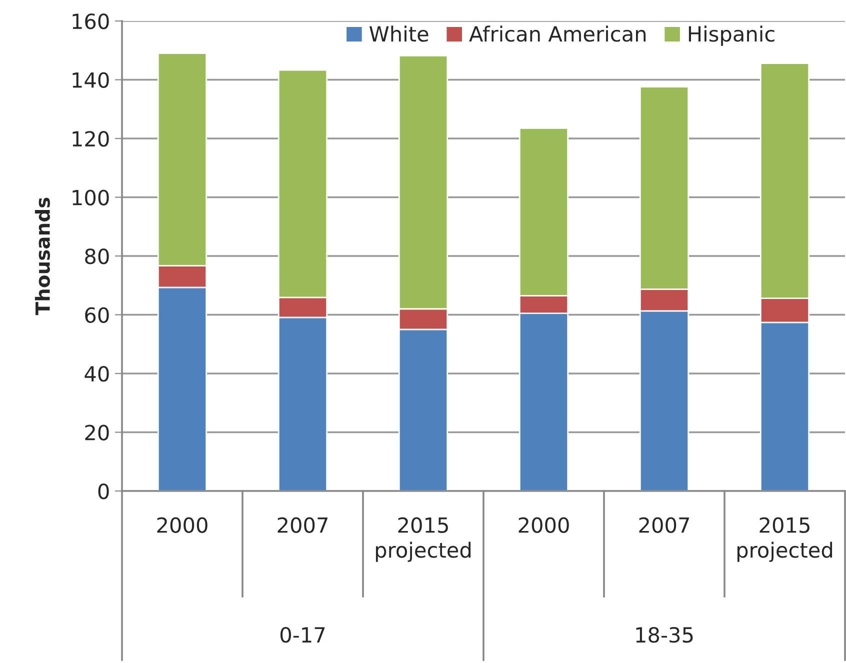 The width and height of the screenshot is (846, 663). What do you see at coordinates (557, 34) in the screenshot?
I see `legend-label: African American` at bounding box center [557, 34].